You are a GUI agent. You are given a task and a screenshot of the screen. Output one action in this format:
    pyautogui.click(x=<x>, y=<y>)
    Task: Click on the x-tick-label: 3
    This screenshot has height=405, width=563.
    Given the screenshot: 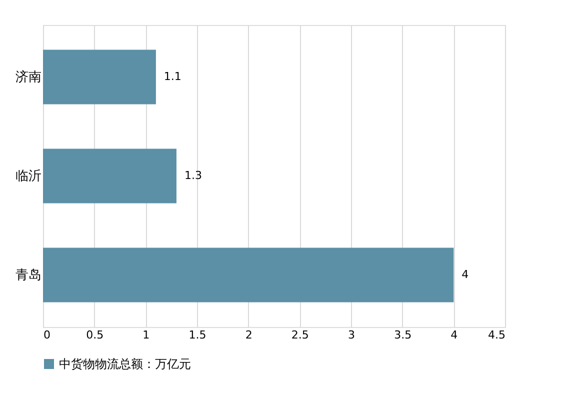 What is the action you would take?
    pyautogui.click(x=351, y=335)
    